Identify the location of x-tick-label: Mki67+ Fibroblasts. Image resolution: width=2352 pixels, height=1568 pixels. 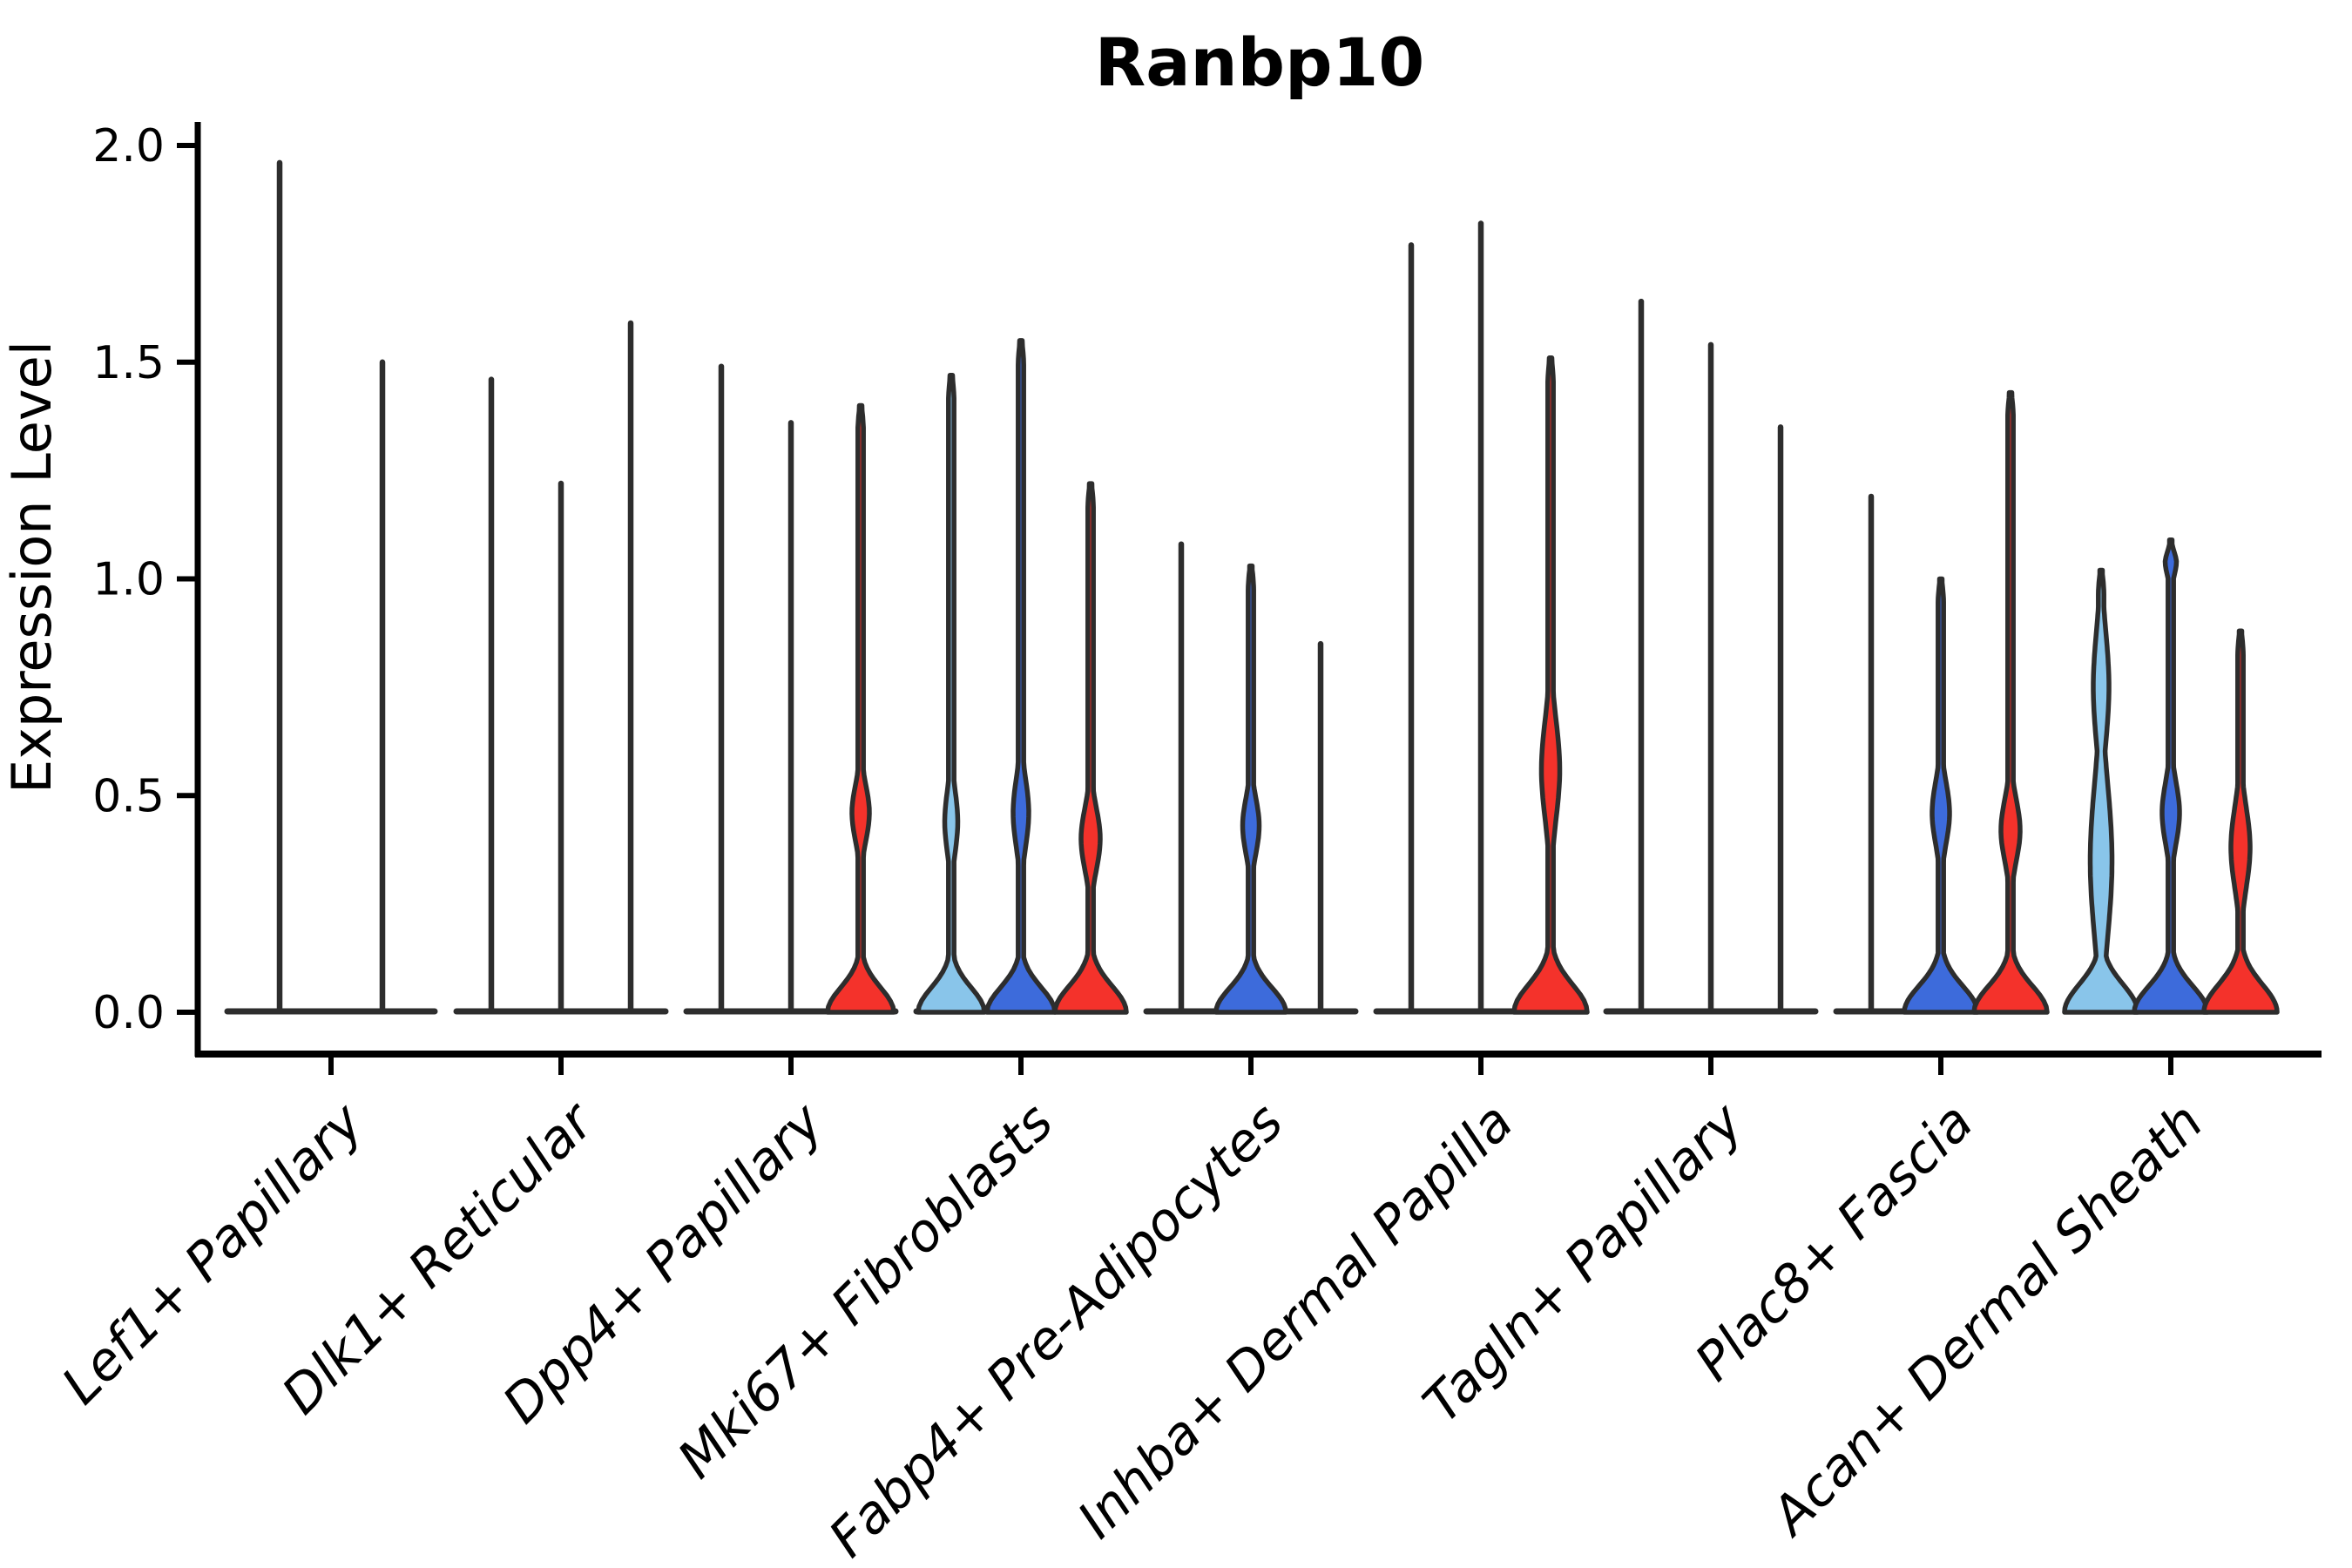
(865, 1291).